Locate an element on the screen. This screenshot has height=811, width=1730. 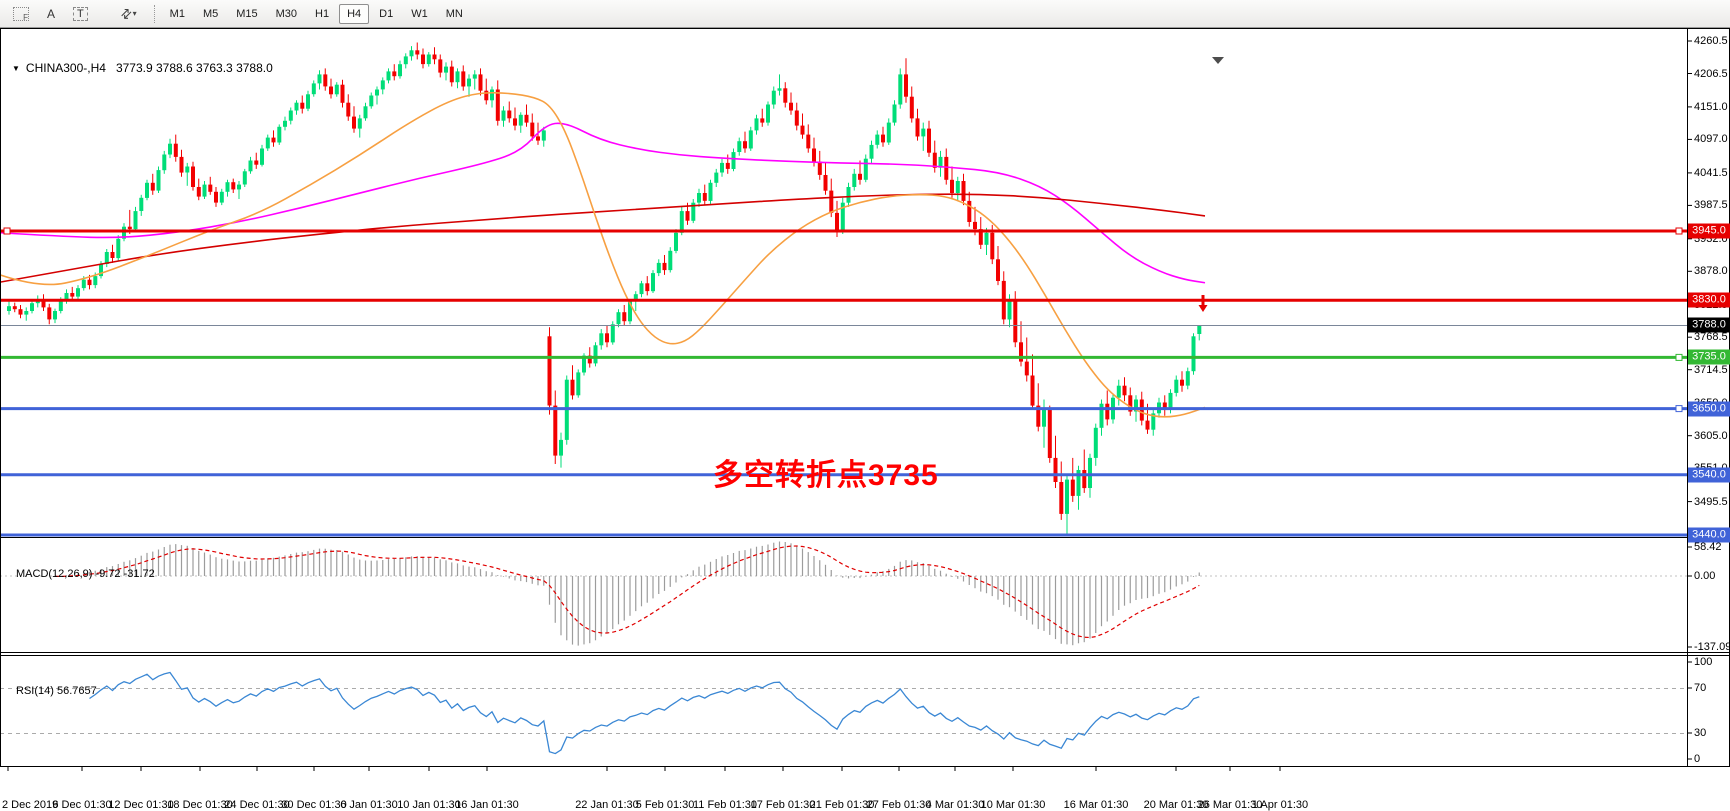
date-tick-label: 17 Feb 01:30 is located at coordinates (783, 805).